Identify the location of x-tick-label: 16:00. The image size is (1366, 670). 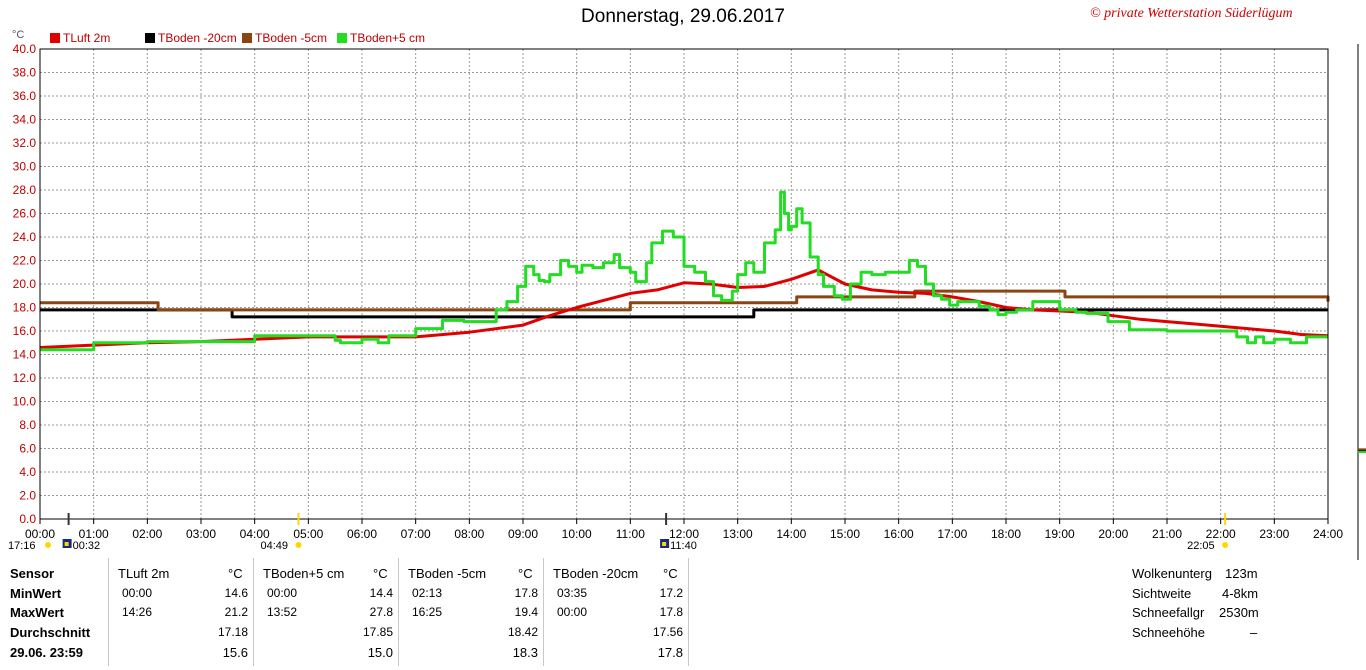
(899, 534).